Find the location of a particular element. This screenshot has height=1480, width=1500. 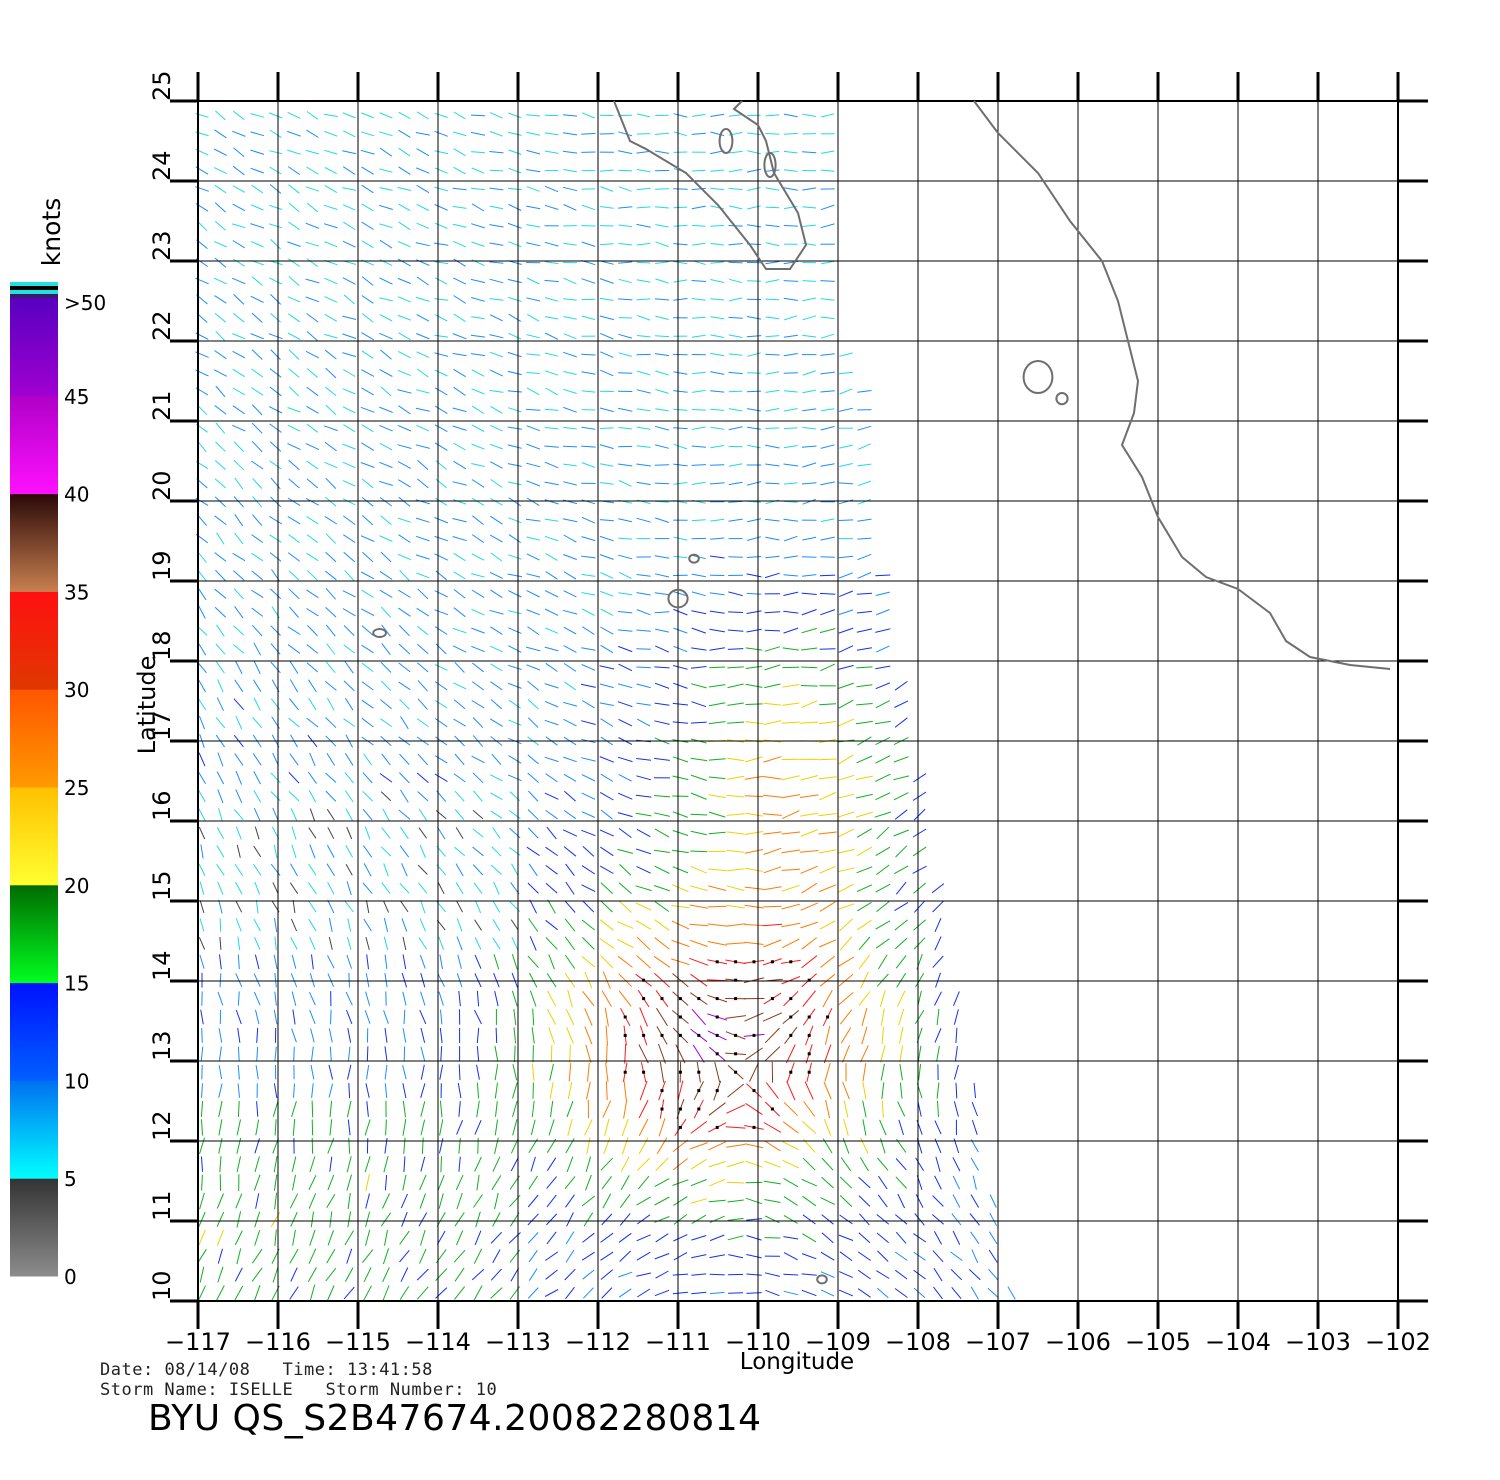

longitude-tick-label: −111 is located at coordinates (678, 1342).